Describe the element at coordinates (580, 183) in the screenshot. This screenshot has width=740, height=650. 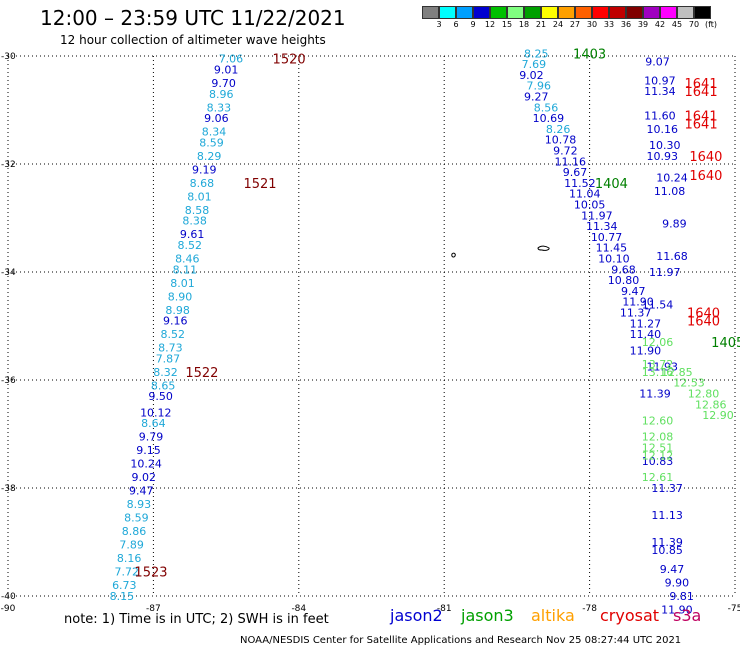
I see `wave-height-value: 11.52` at that location.